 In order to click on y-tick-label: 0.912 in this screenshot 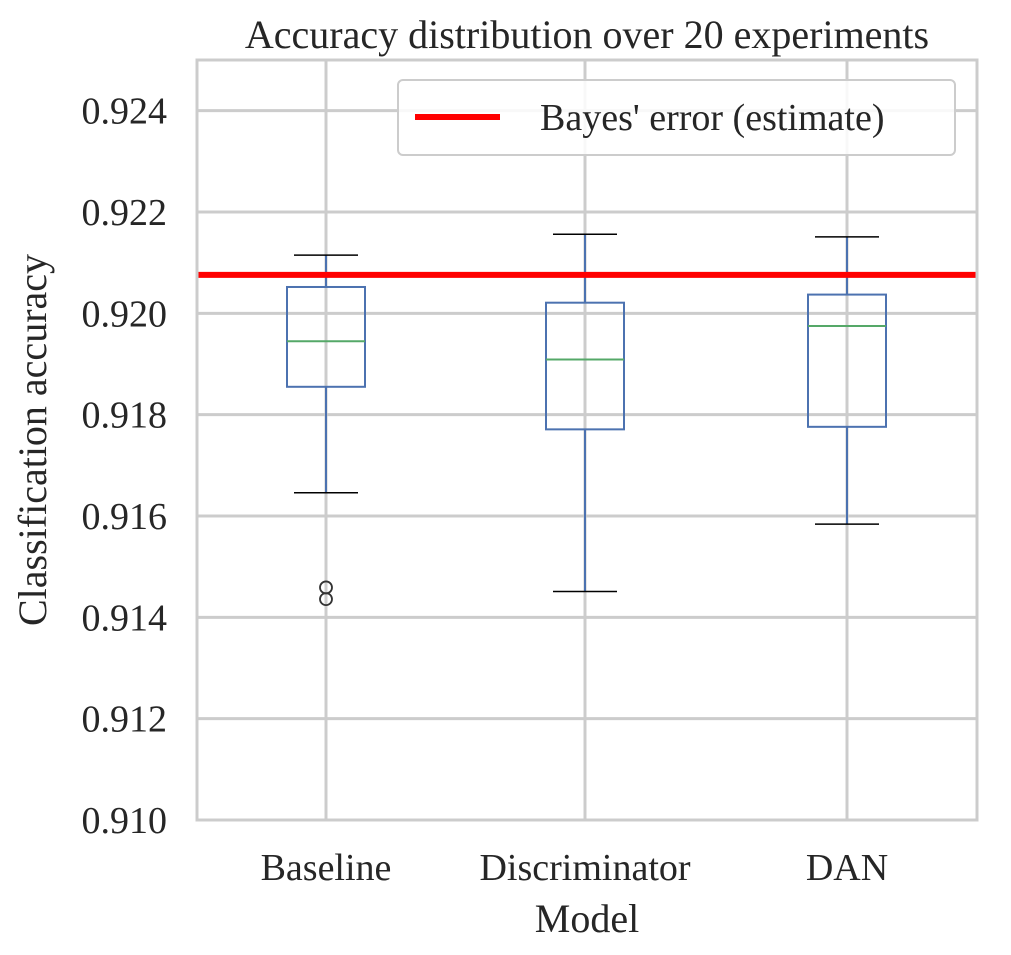, I will do `click(125, 720)`.